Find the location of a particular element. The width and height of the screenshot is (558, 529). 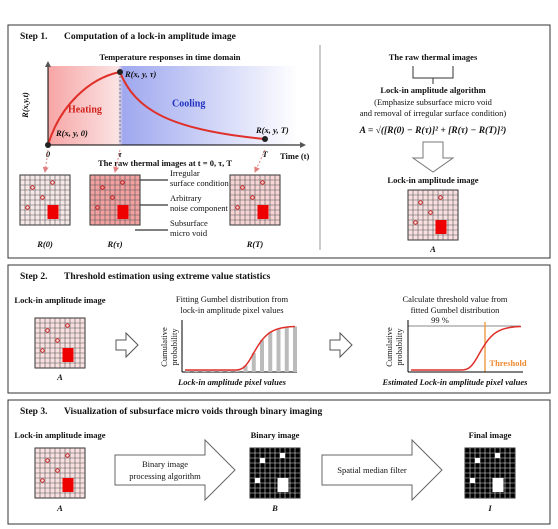

chart-background is located at coordinates (173, 105).